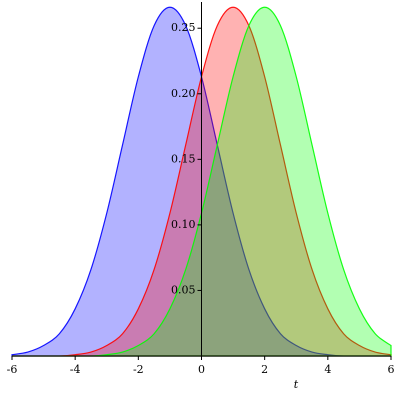  I want to click on x-tick-label: 0, so click(201, 369).